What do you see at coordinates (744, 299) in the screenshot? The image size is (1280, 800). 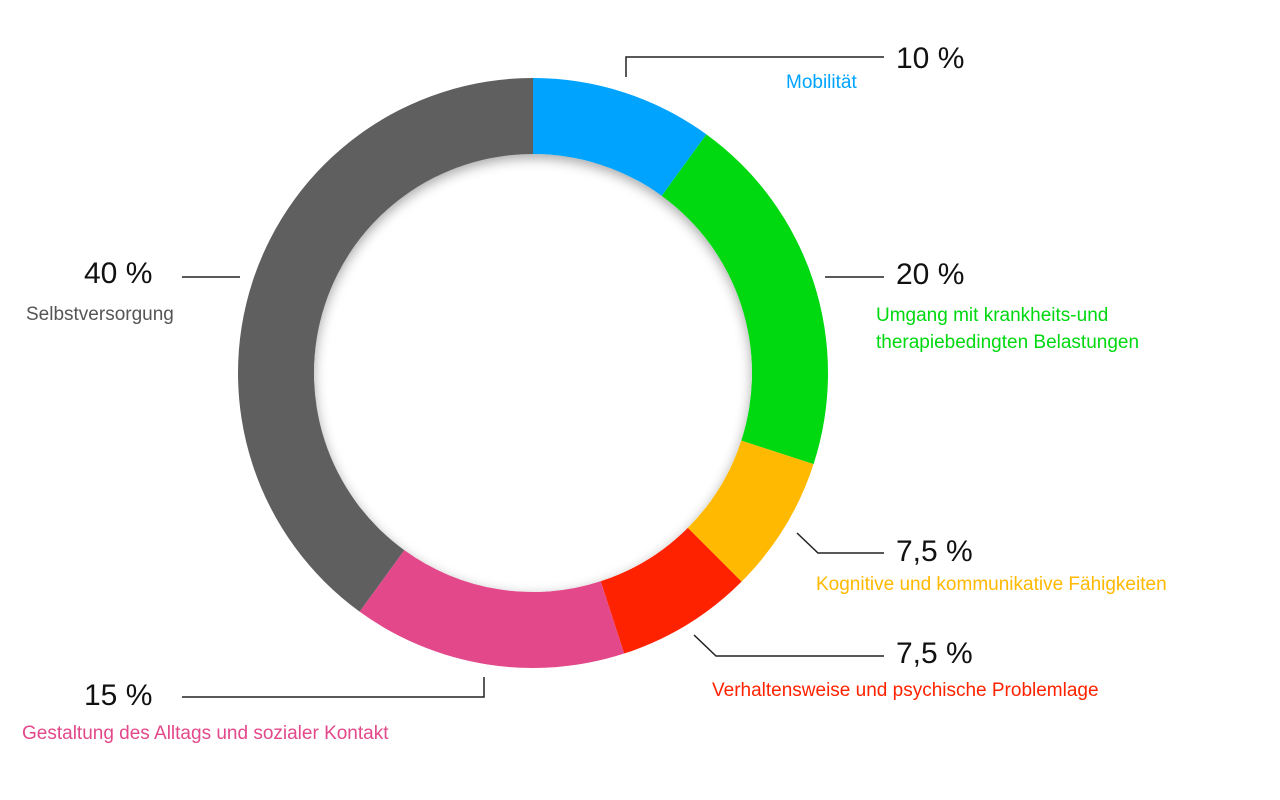 I see `donut-slice-belastungen` at bounding box center [744, 299].